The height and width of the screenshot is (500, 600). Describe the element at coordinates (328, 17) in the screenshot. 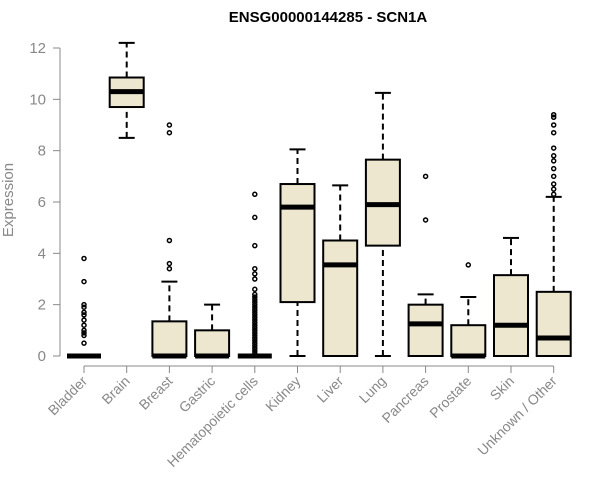

I see `chart-title: ENSG00000144285 - SCN1A` at that location.